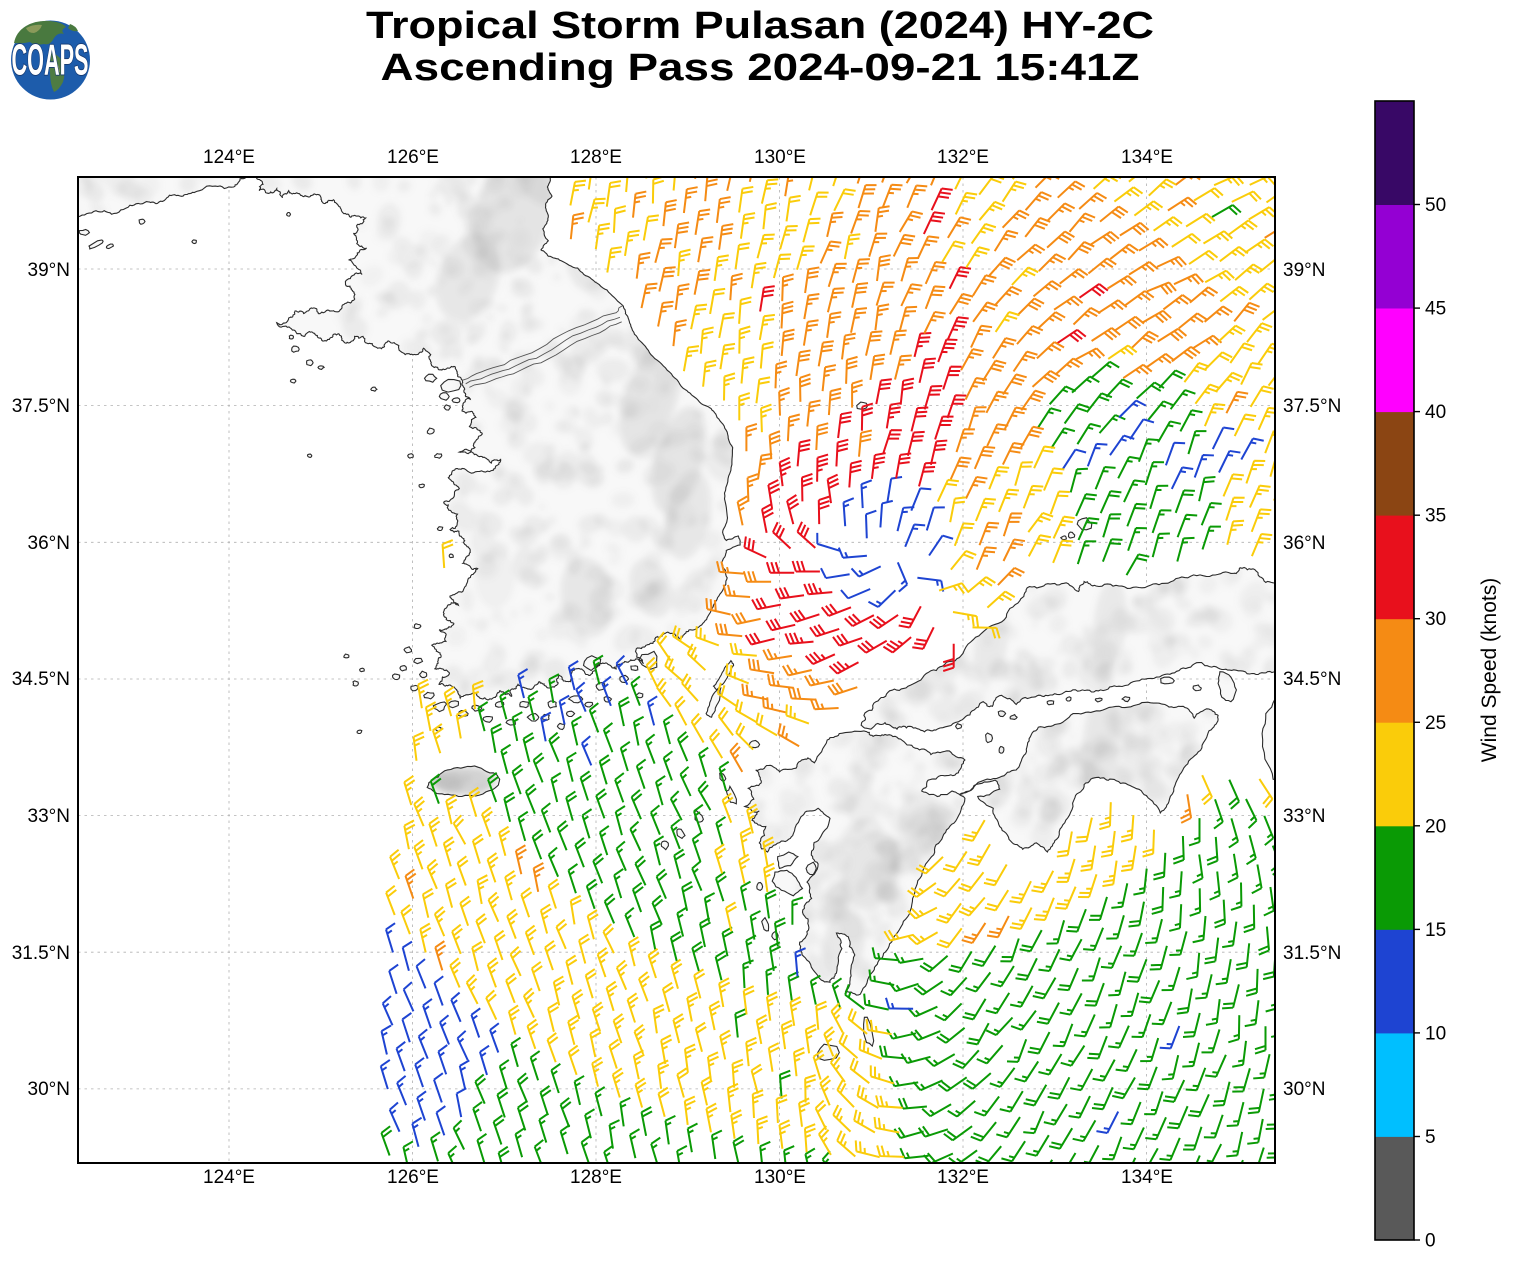 This screenshot has height=1269, width=1513. I want to click on svg-text:Ascending Pass 2024-09-21 15:4: Ascending Pass 2024-09-21 15:41Z, so click(760, 68).